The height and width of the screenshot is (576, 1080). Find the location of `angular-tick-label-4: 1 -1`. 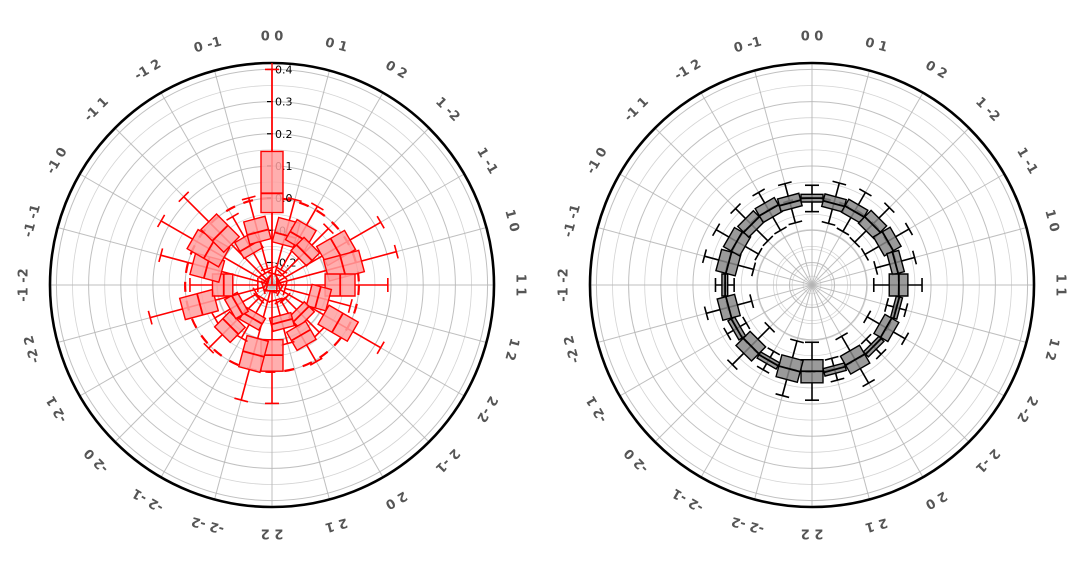

angular-tick-label-4: 1 -1 is located at coordinates (1026, 161).